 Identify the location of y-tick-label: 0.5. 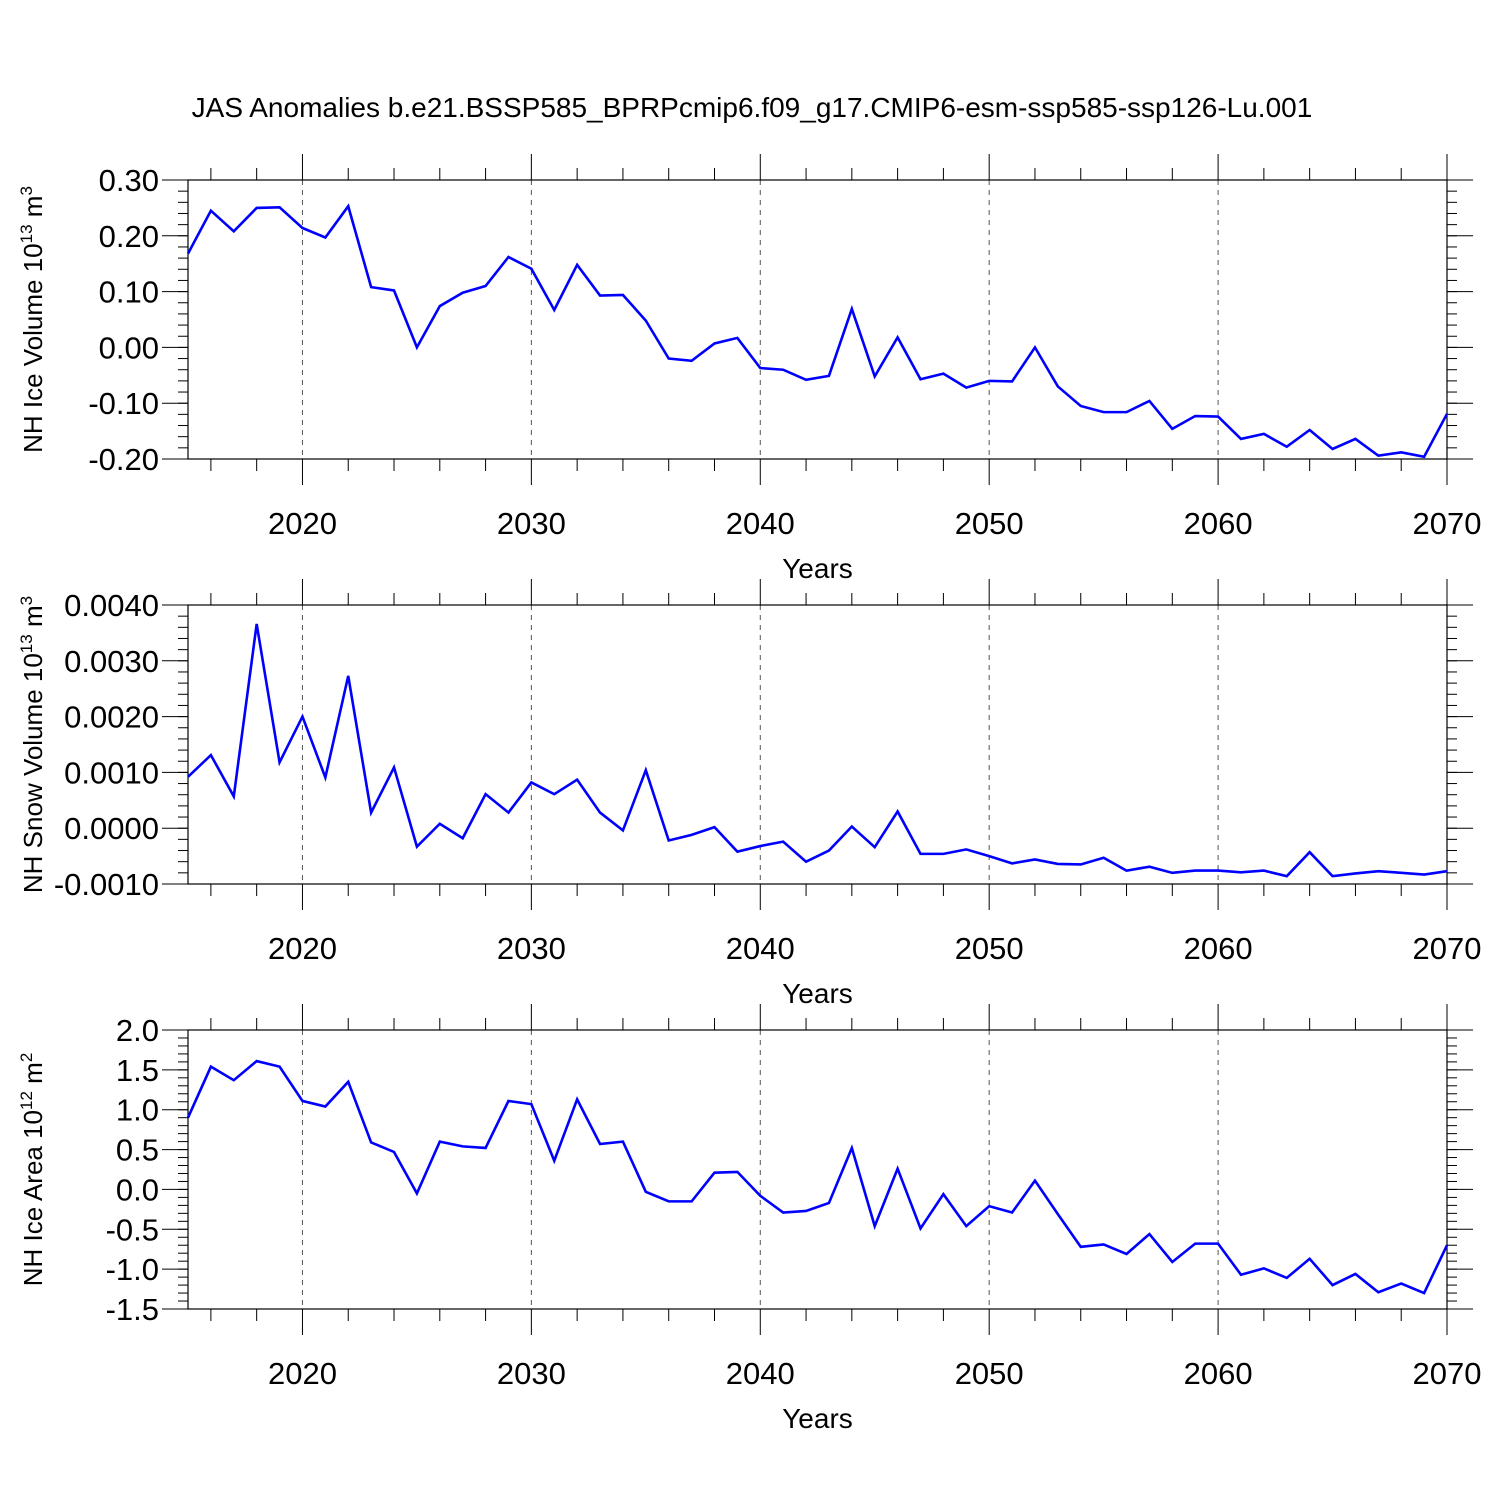
(137, 1150).